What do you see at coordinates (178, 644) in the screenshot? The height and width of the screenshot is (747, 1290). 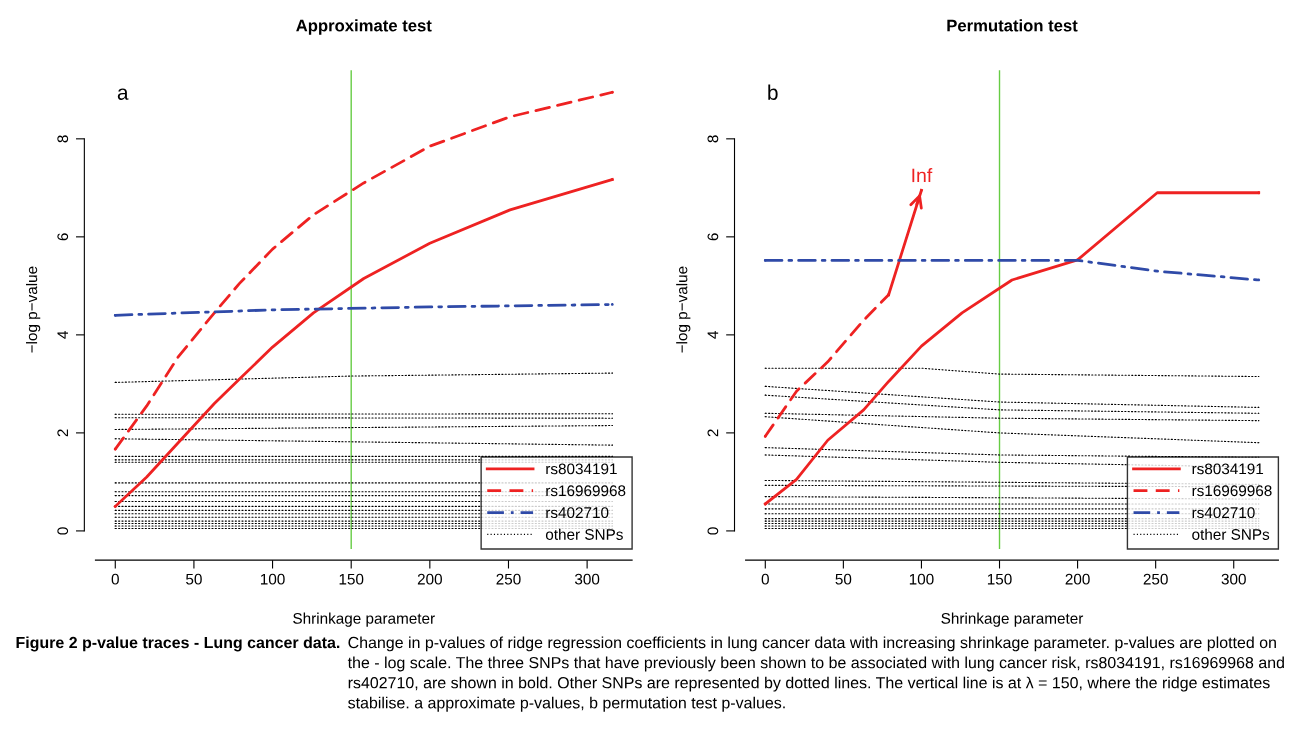 I see `caption: Figure 2 p-value traces - Lung cancer data.` at bounding box center [178, 644].